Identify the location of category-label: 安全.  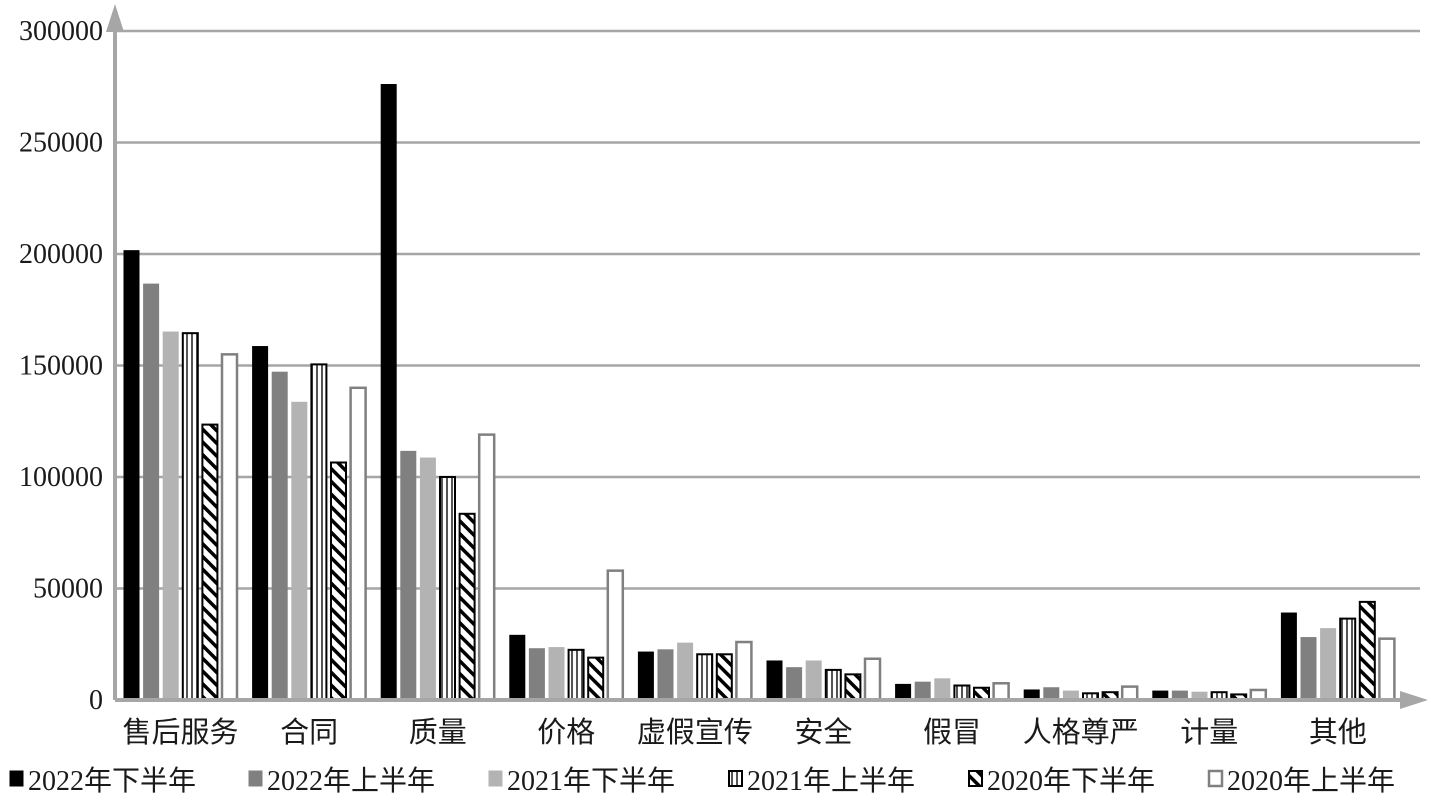
(823, 732).